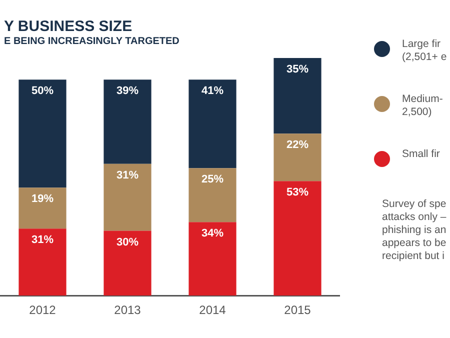  Describe the element at coordinates (212, 180) in the screenshot. I see `data-label: 25%` at that location.